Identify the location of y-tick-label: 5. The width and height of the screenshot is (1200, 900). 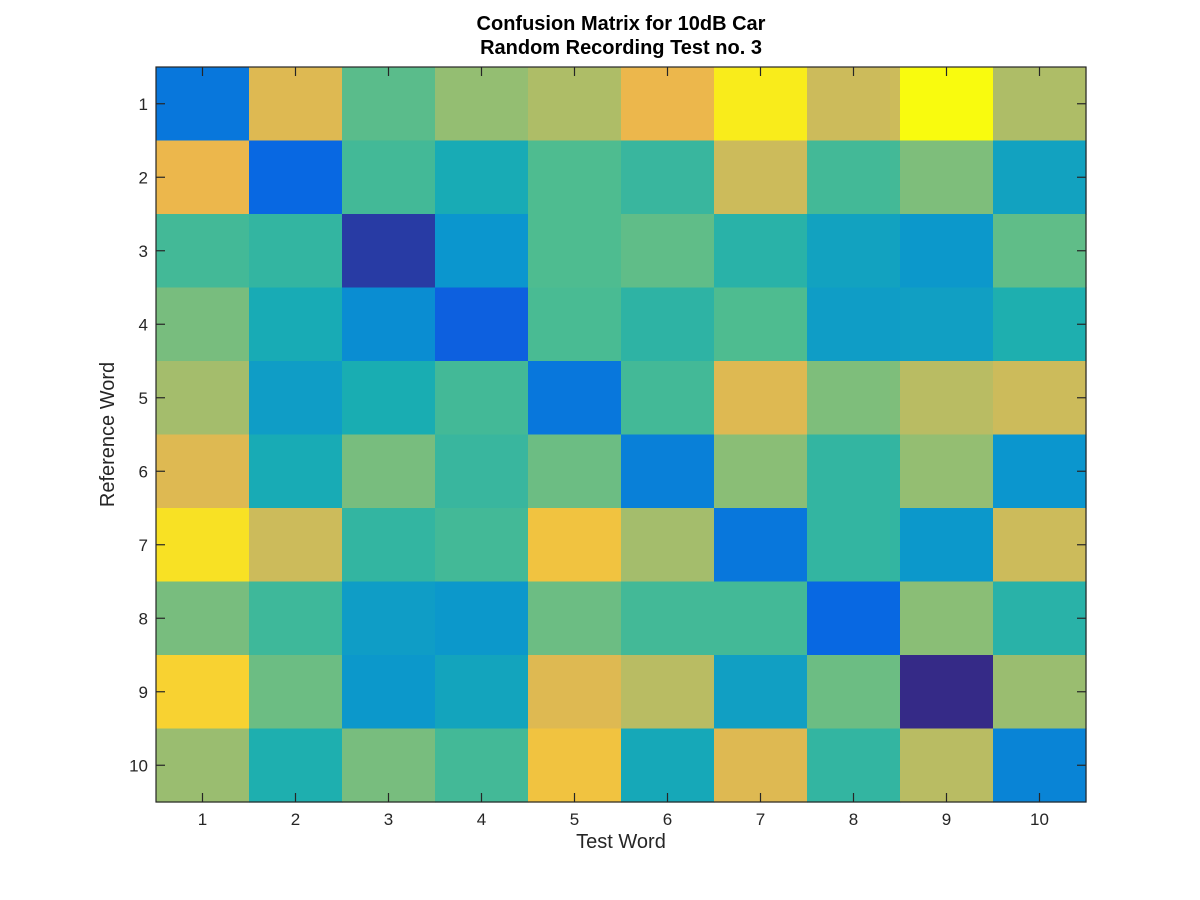
(143, 398).